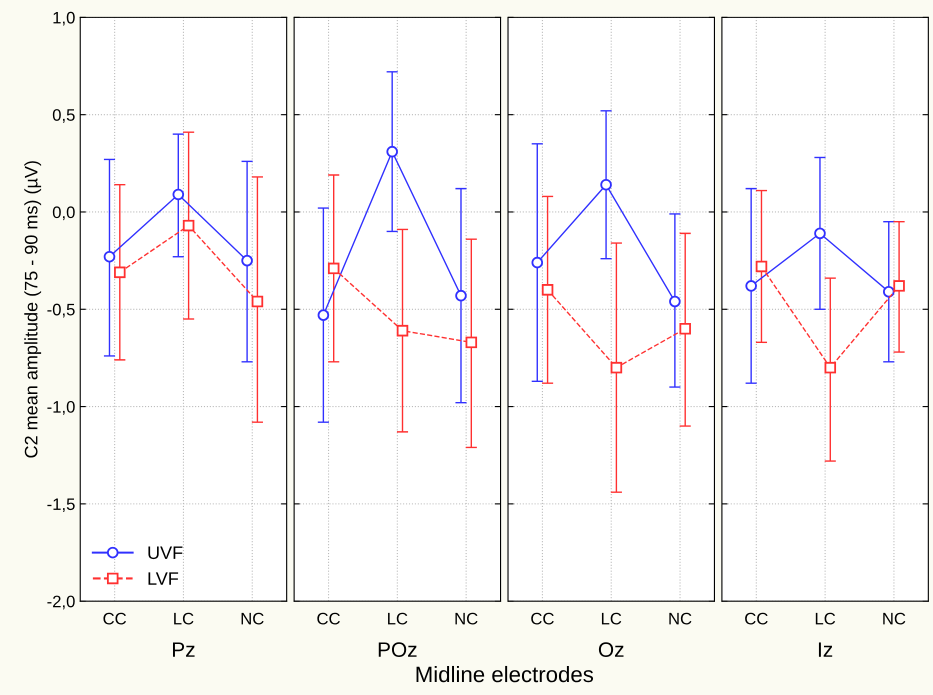 The width and height of the screenshot is (933, 695). I want to click on y-tick-label: -0,5, so click(61, 311).